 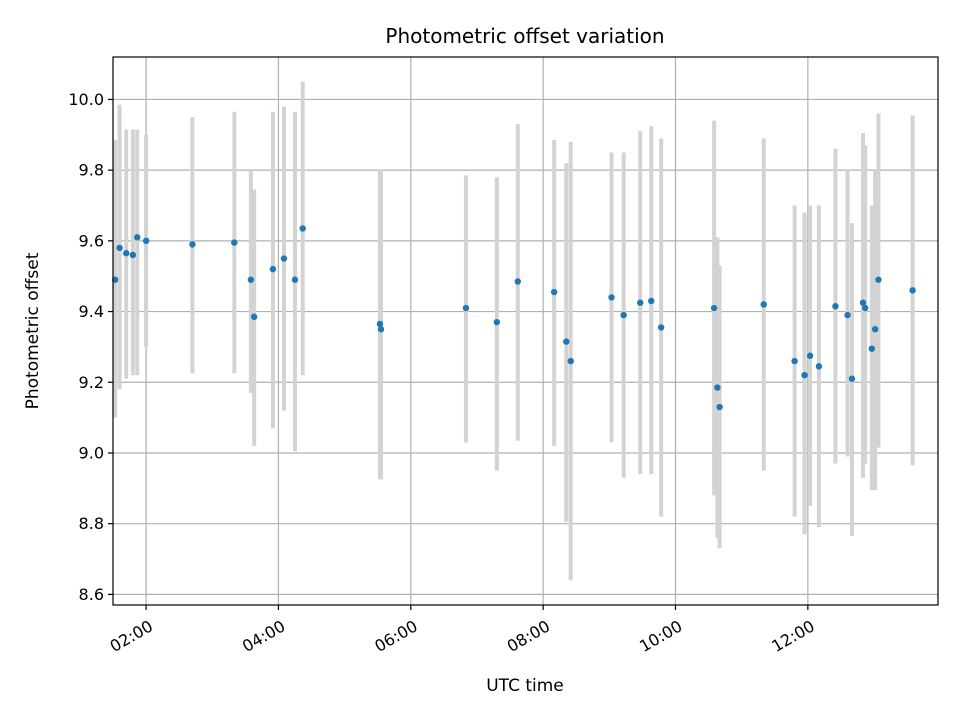 What do you see at coordinates (91, 311) in the screenshot?
I see `y-tick-label: 9.4` at bounding box center [91, 311].